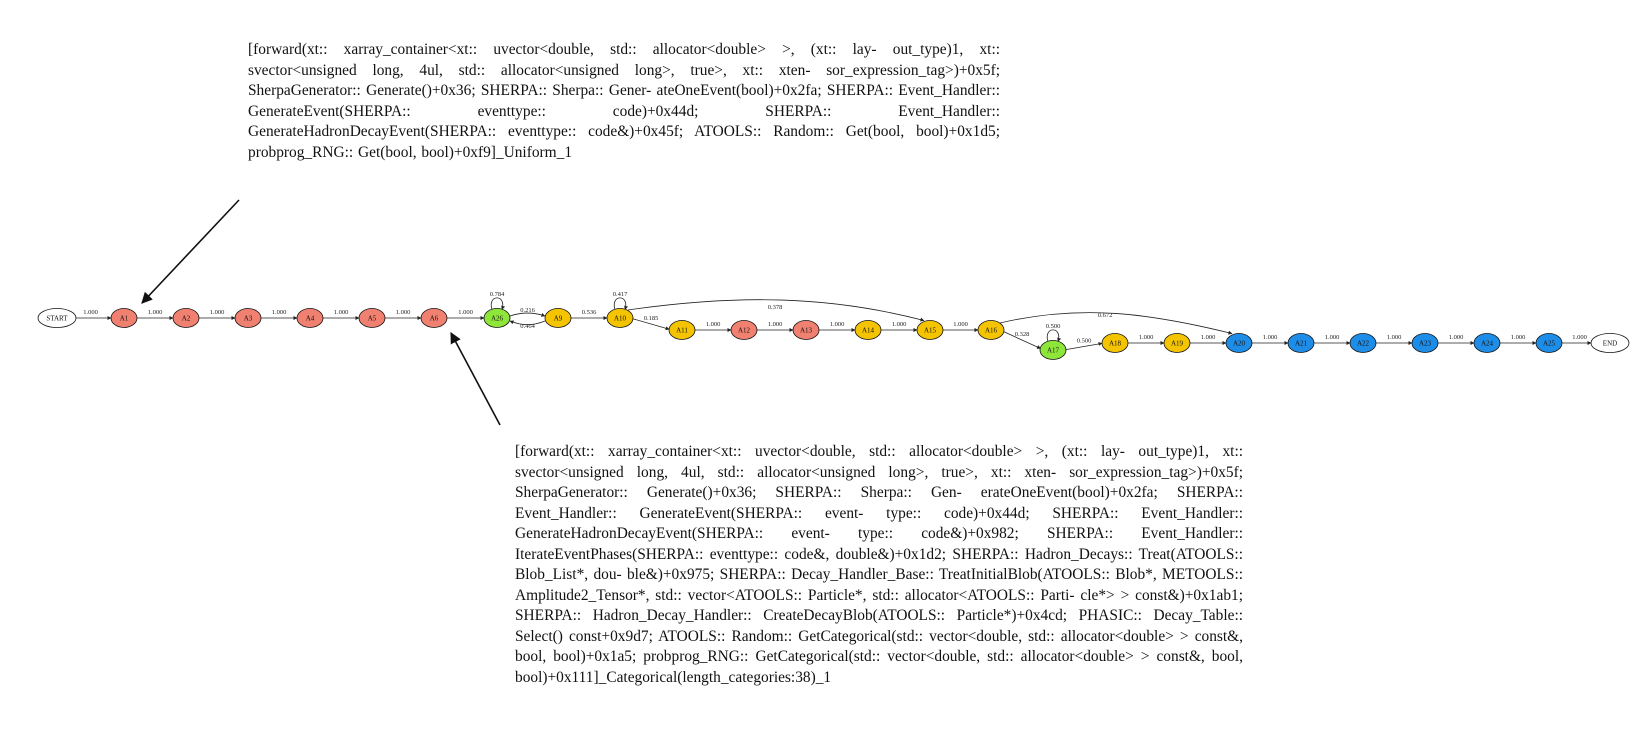 The height and width of the screenshot is (738, 1648). I want to click on edge-A10-A15: 0.378, so click(776, 310).